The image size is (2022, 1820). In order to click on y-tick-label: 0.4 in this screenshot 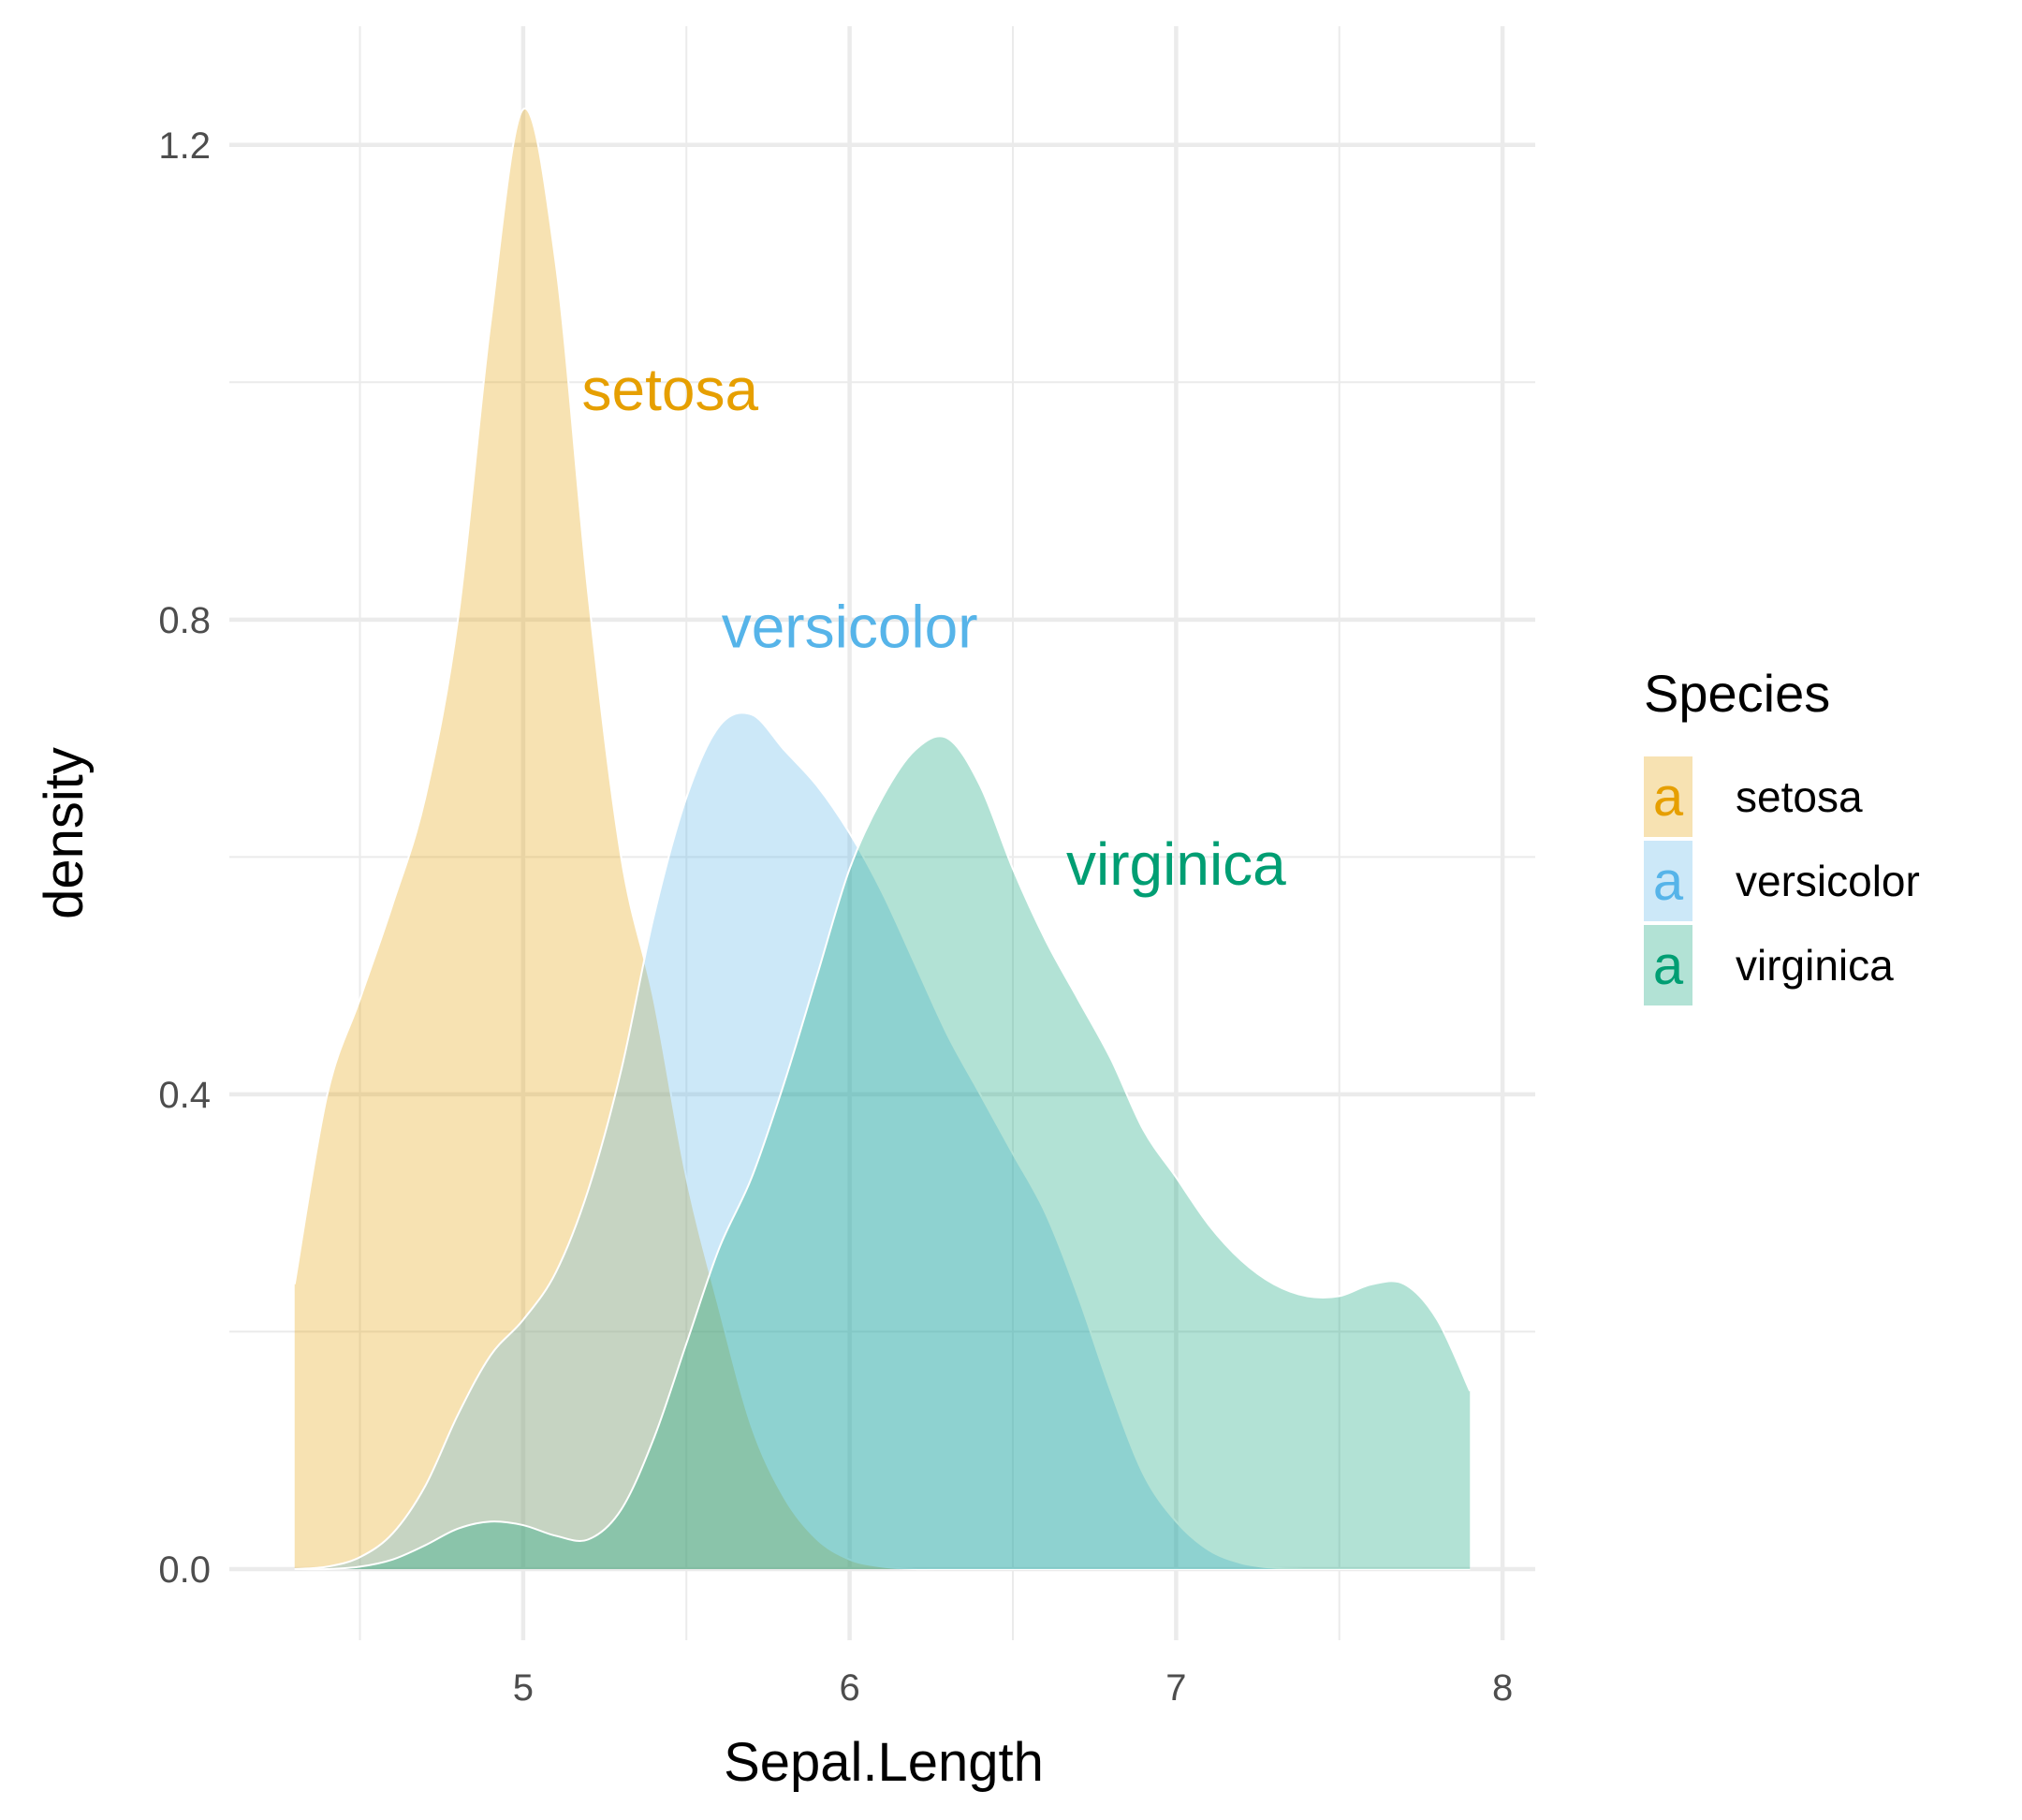, I will do `click(184, 1095)`.